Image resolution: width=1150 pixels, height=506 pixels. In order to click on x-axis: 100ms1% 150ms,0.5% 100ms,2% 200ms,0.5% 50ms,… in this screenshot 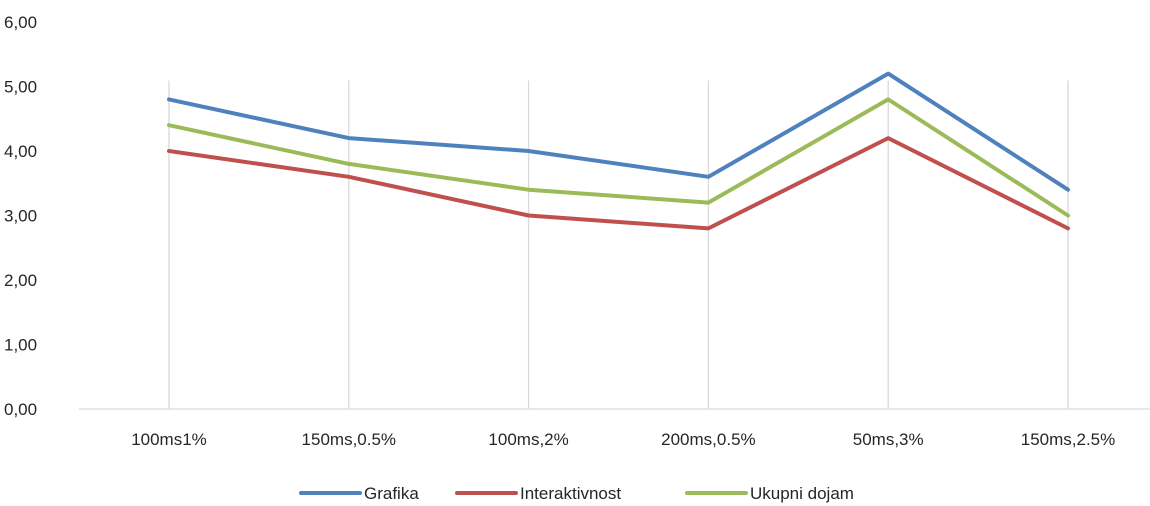, I will do `click(614, 428)`.